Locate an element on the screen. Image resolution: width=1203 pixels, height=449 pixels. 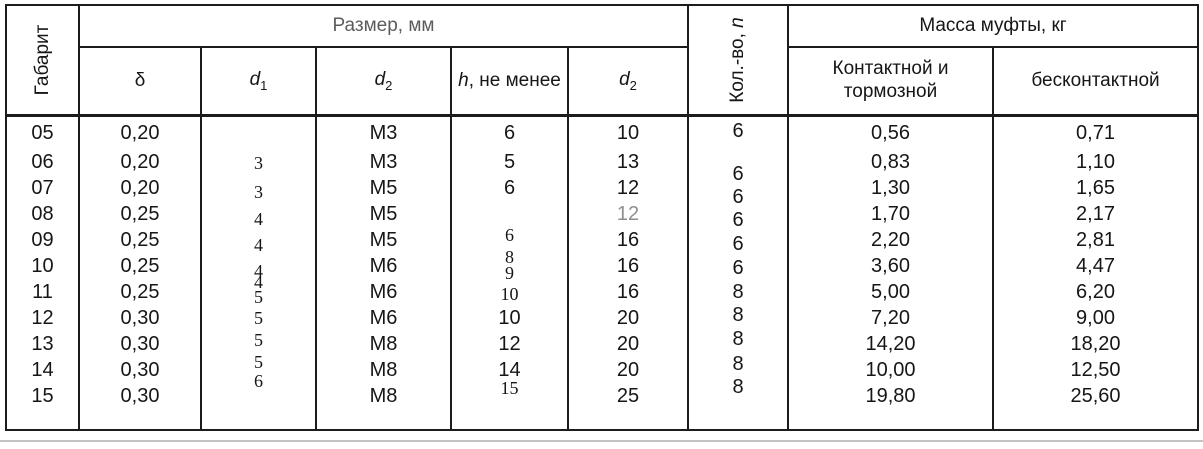
table-row: 15 0,30 6 M8 15 25 8 19,80 25,60 is located at coordinates (602, 390).